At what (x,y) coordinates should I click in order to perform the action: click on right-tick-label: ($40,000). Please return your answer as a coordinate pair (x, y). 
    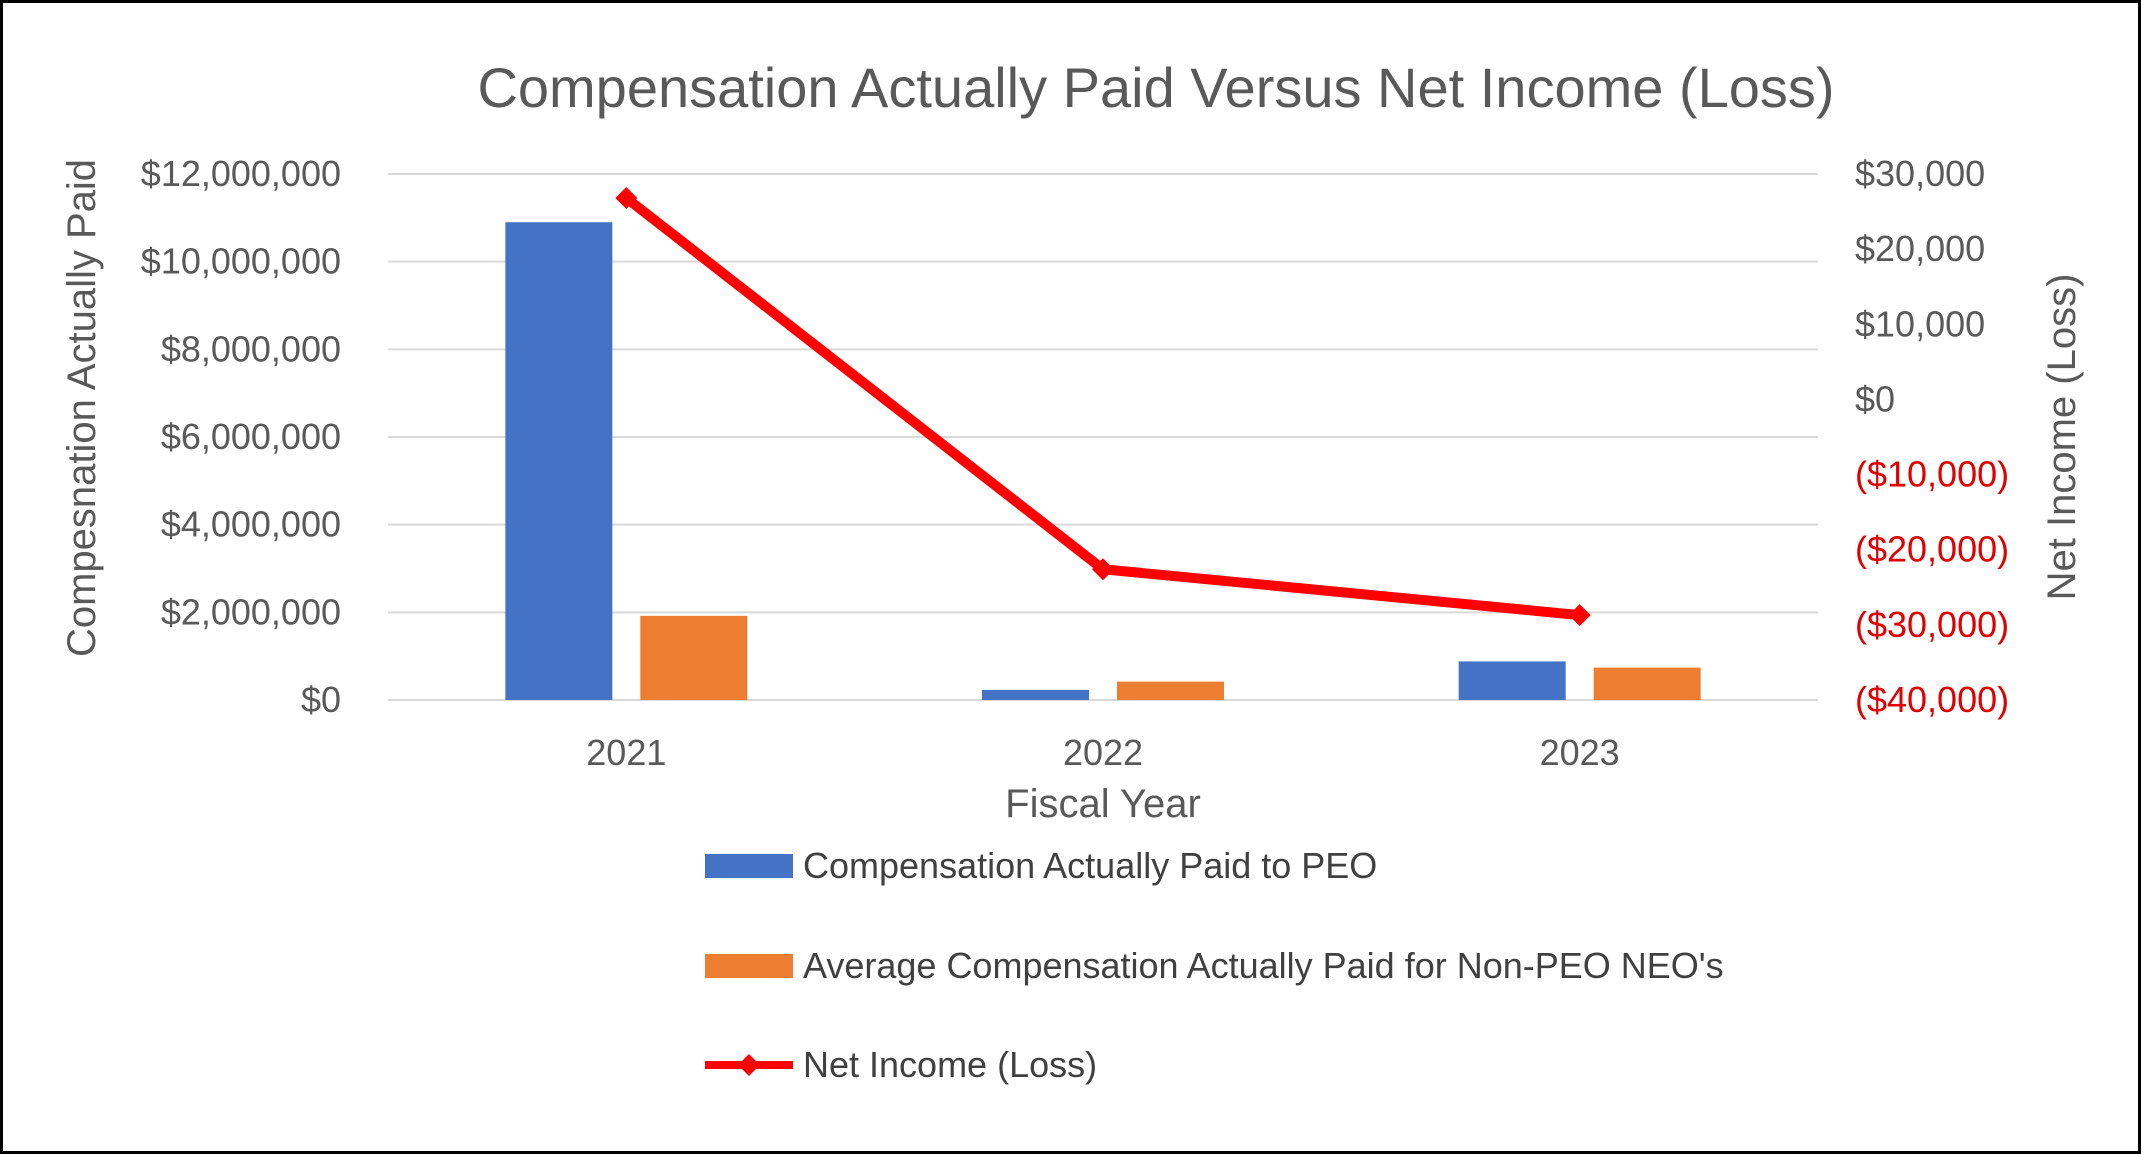
    Looking at the image, I should click on (1932, 699).